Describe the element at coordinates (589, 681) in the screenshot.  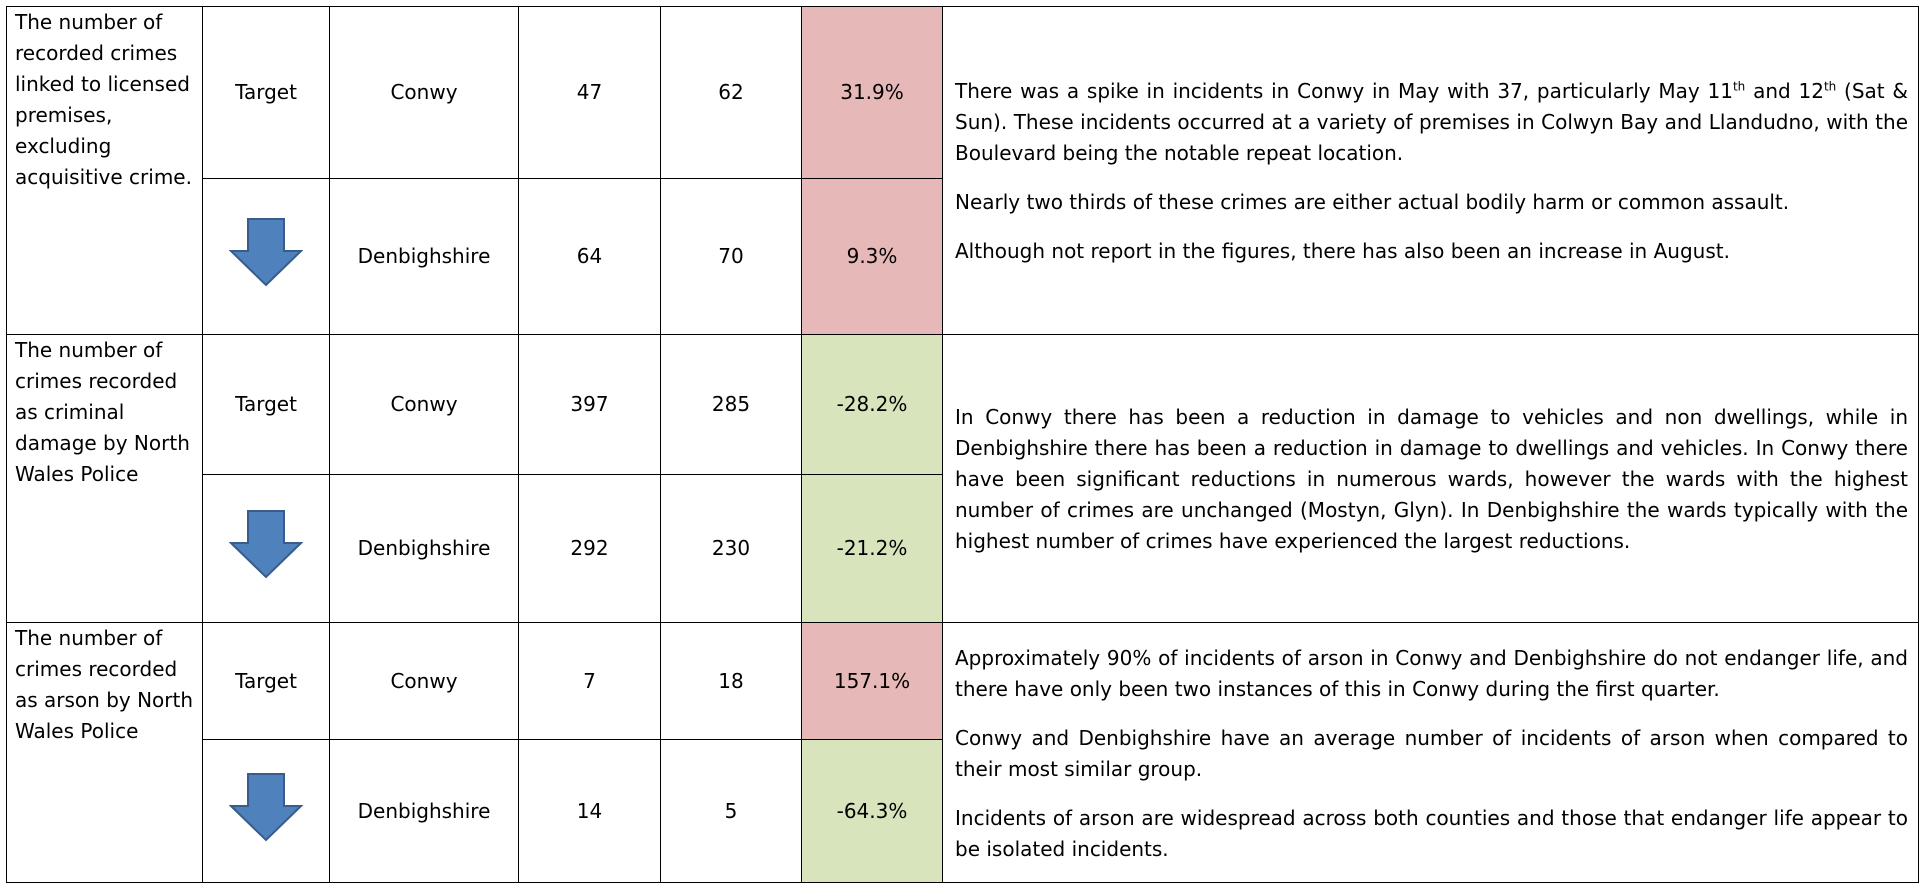
I see `value-cell: 7` at that location.